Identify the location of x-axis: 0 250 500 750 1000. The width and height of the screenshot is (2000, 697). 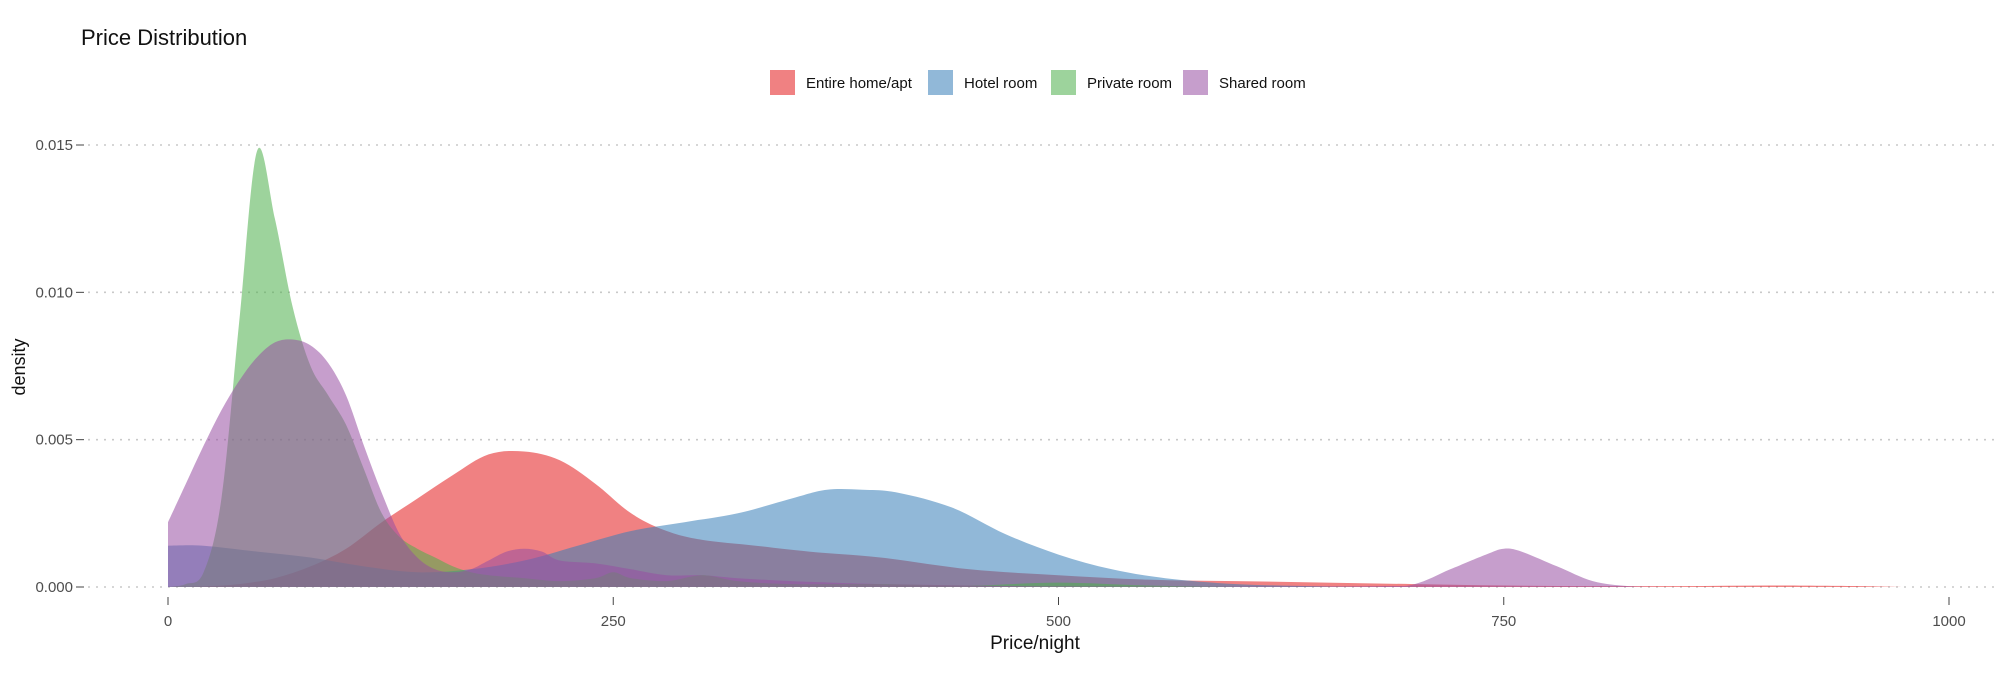
(1065, 613).